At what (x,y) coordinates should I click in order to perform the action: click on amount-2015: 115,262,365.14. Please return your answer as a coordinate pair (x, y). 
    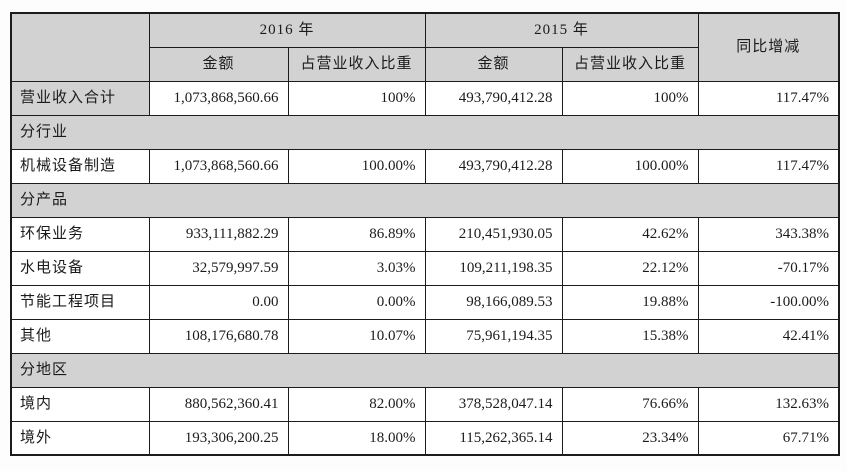
    Looking at the image, I should click on (493, 438).